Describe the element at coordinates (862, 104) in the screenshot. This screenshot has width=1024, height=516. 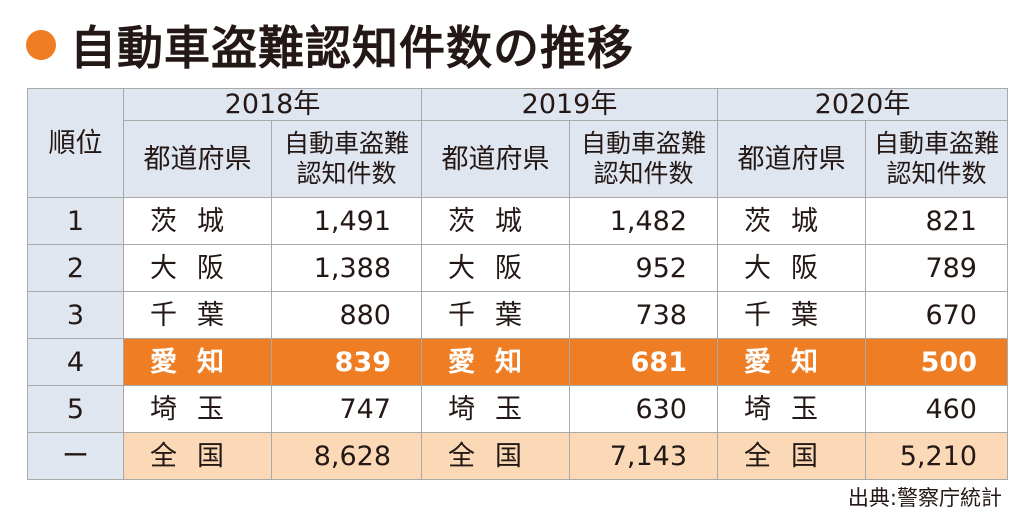
I see `year-header-2020: 2020年` at that location.